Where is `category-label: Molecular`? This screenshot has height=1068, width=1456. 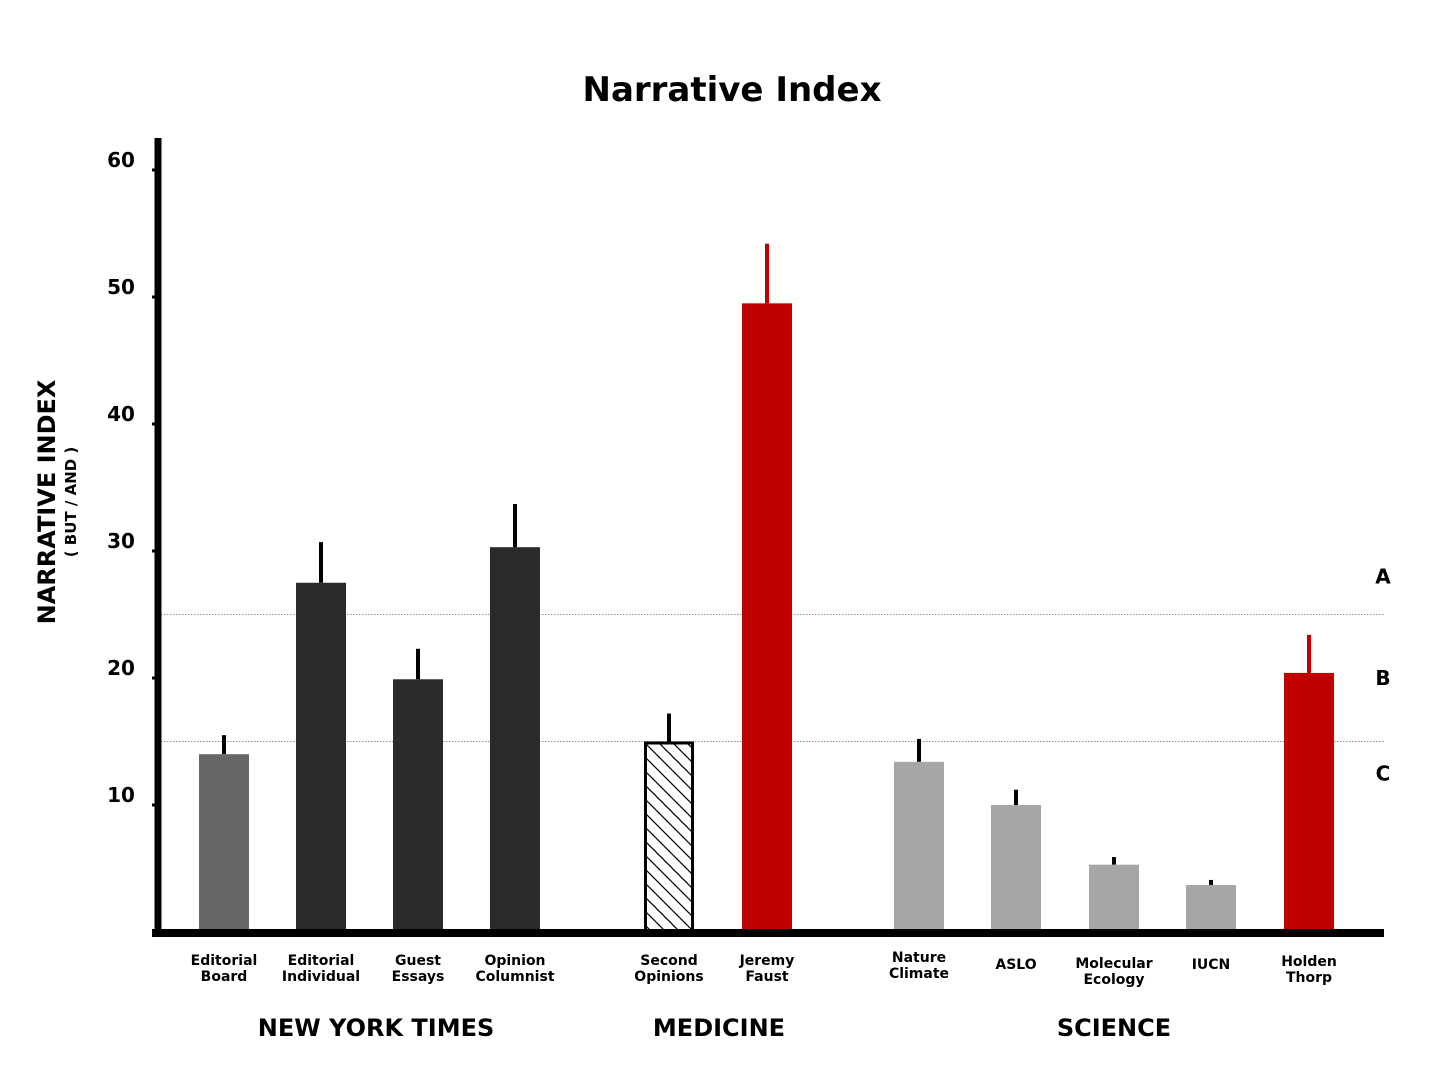 category-label: Molecular is located at coordinates (1113, 964).